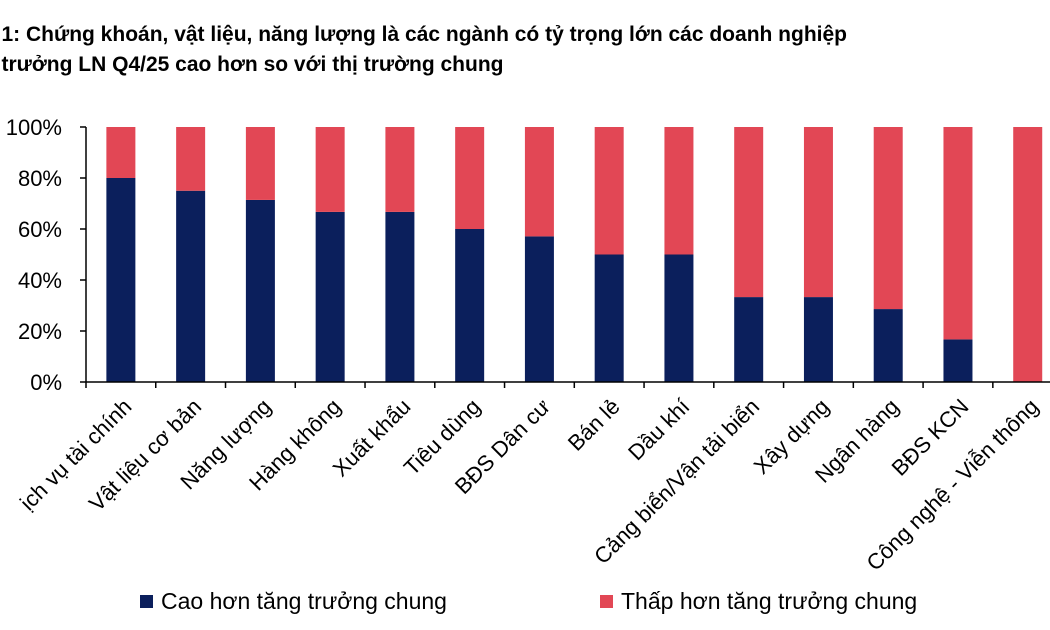  Describe the element at coordinates (40, 178) in the screenshot. I see `y-tick-label: 80%` at that location.